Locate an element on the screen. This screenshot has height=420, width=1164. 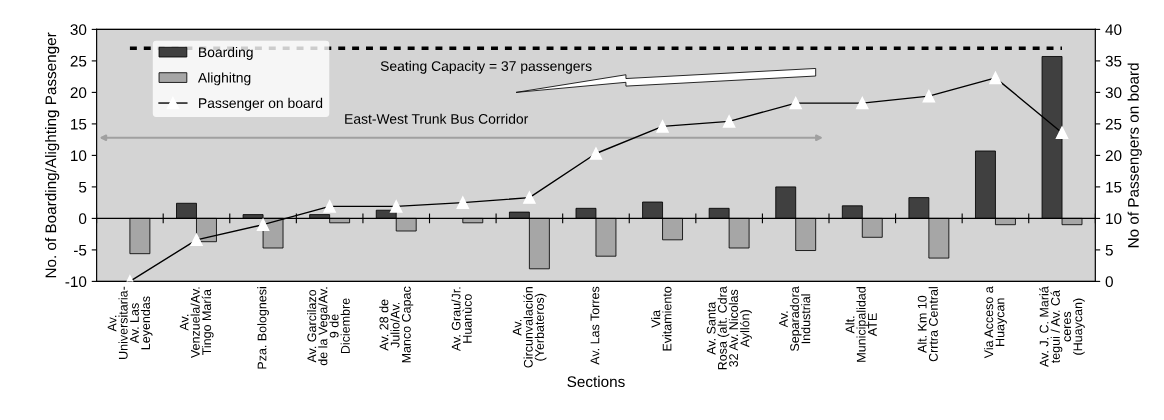
legend-label: Alighitng is located at coordinates (224, 79).